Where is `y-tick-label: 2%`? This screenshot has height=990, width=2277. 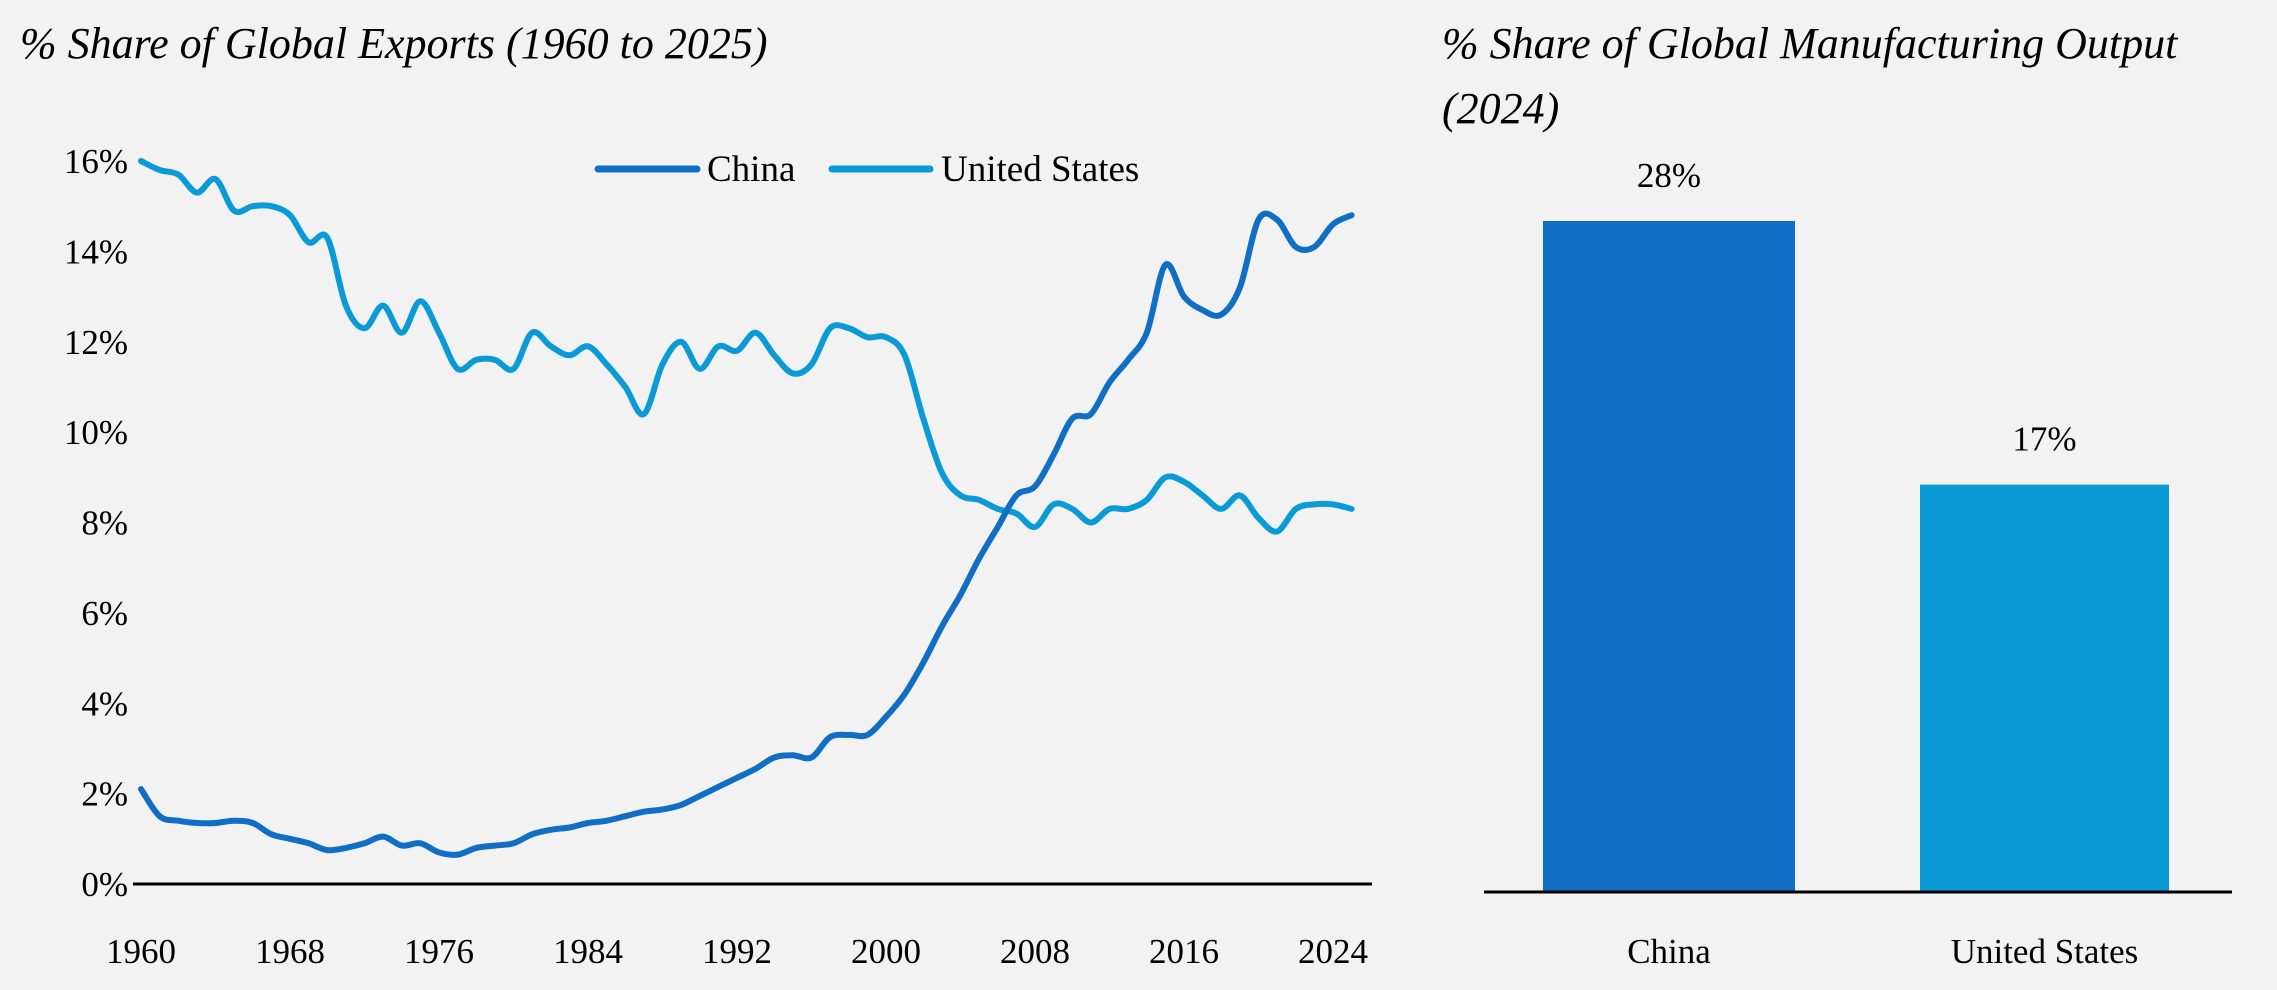
y-tick-label: 2% is located at coordinates (104, 794).